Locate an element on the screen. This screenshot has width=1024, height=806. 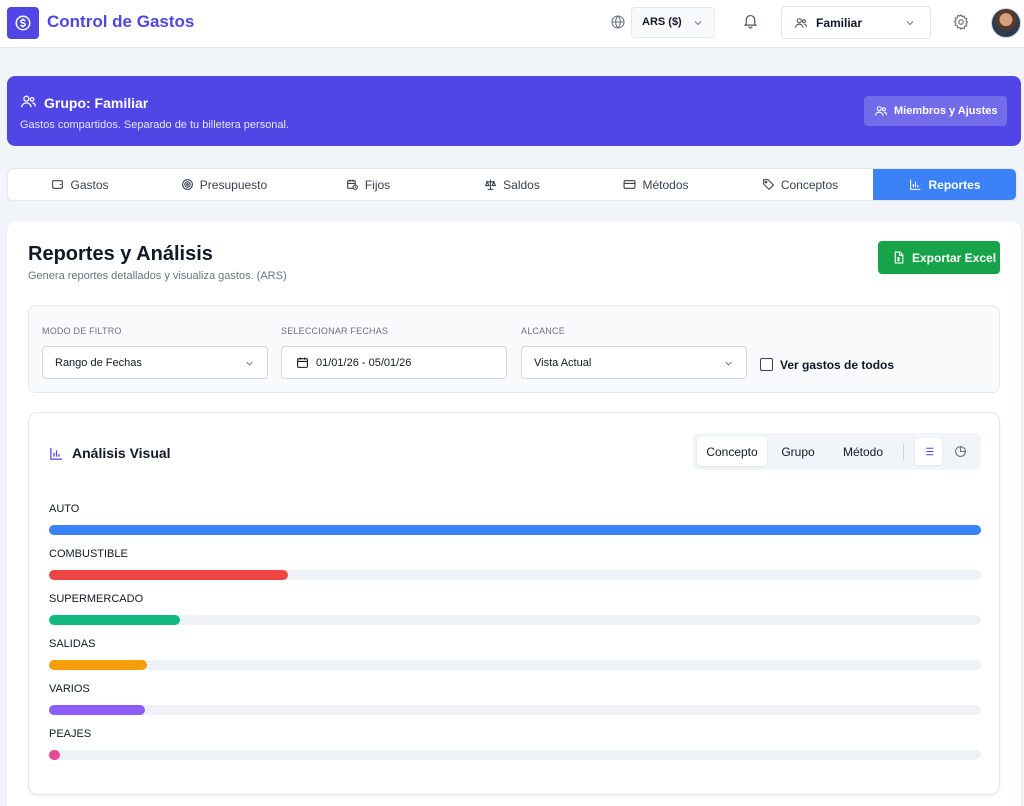
tab-conceptos: Conceptos is located at coordinates (800, 184).